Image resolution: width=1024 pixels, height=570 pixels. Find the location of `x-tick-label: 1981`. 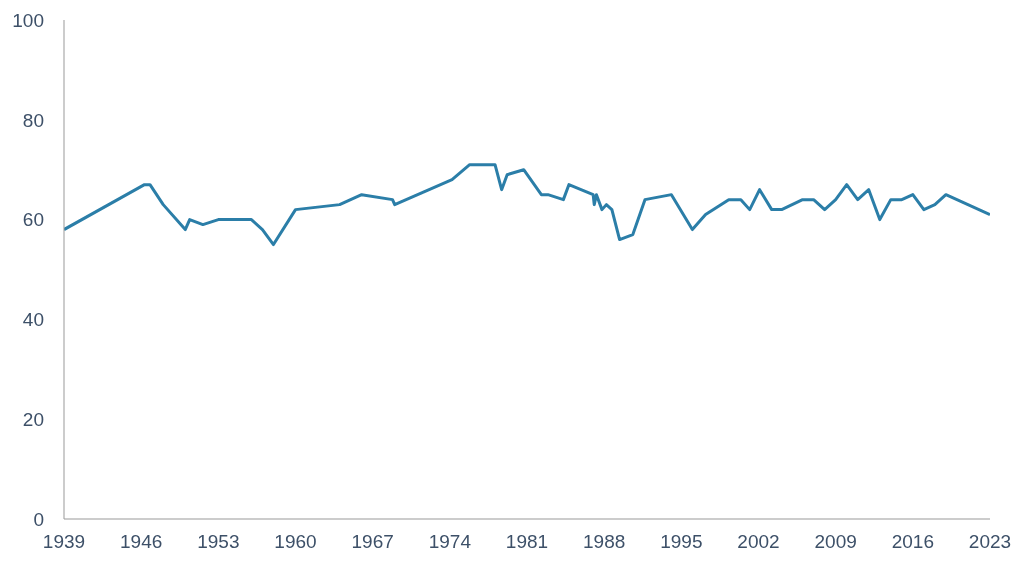

x-tick-label: 1981 is located at coordinates (527, 542).